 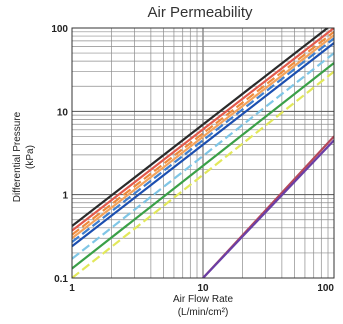 I want to click on y-tick-label: 100, so click(x=59, y=29).